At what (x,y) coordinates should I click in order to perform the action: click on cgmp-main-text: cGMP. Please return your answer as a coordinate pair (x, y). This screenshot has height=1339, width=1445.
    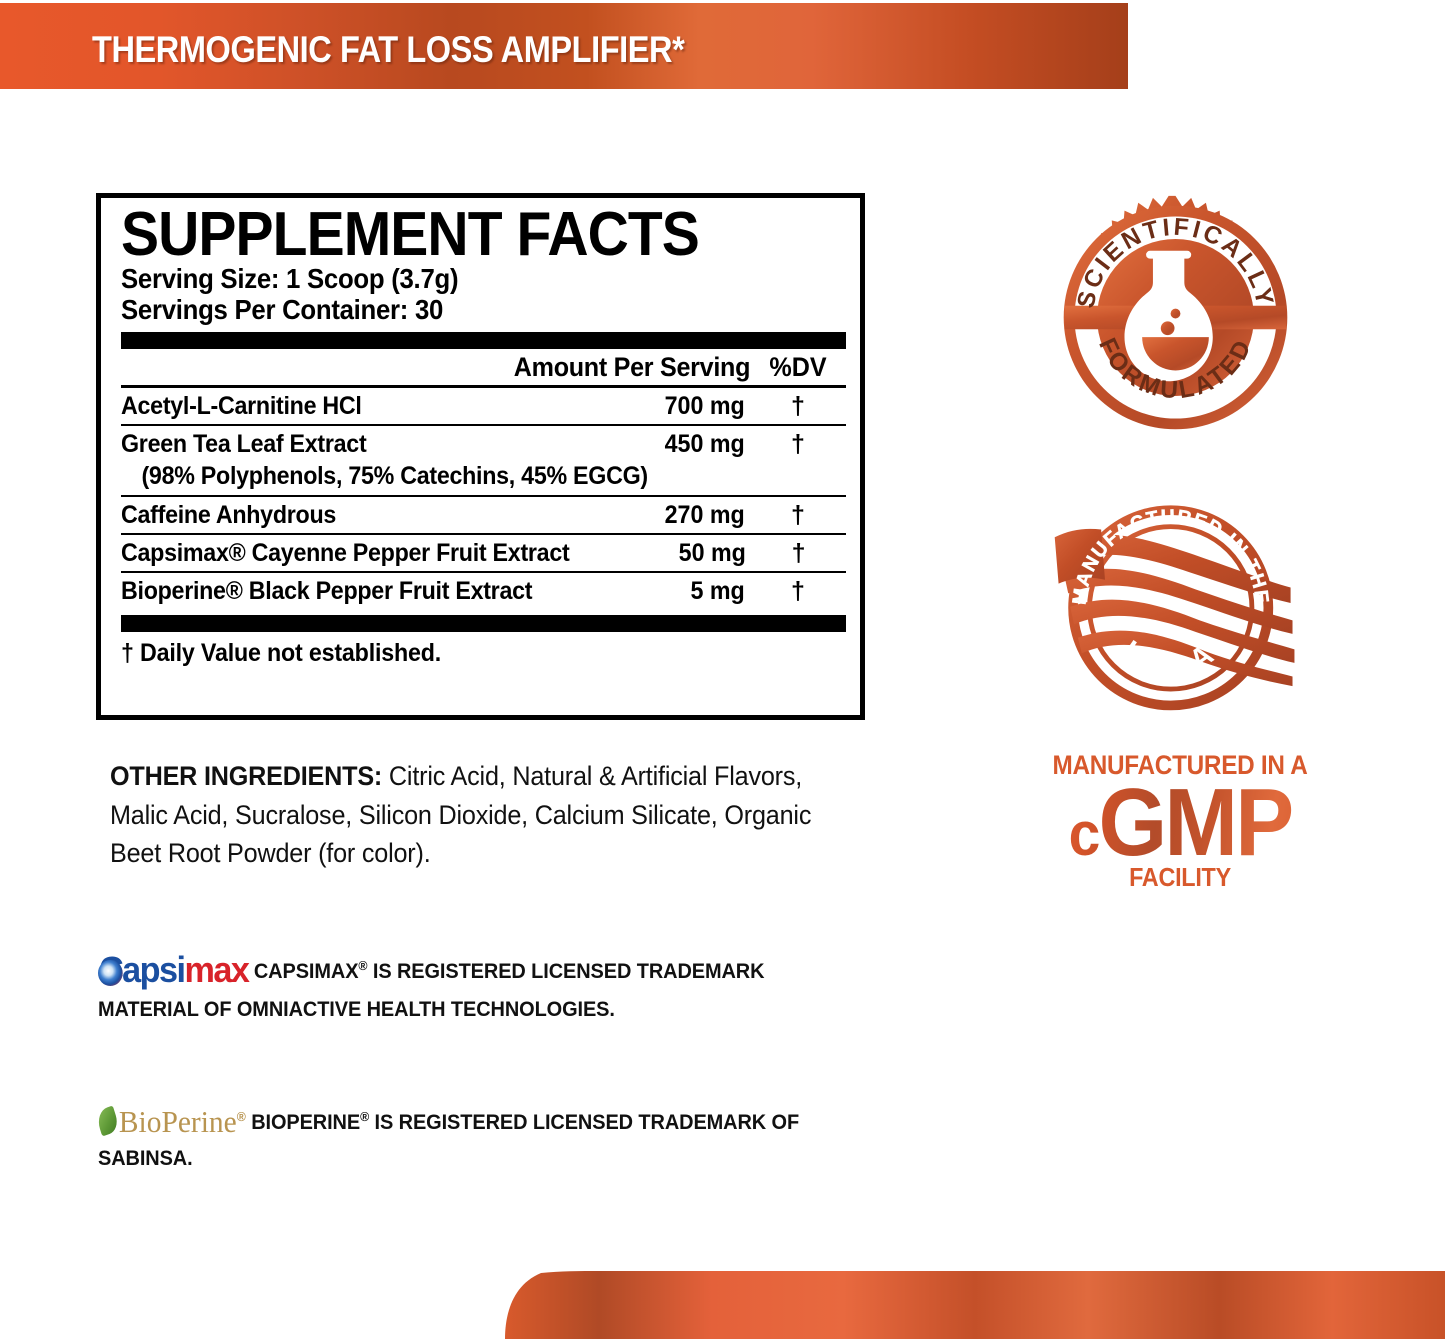
    Looking at the image, I should click on (1180, 822).